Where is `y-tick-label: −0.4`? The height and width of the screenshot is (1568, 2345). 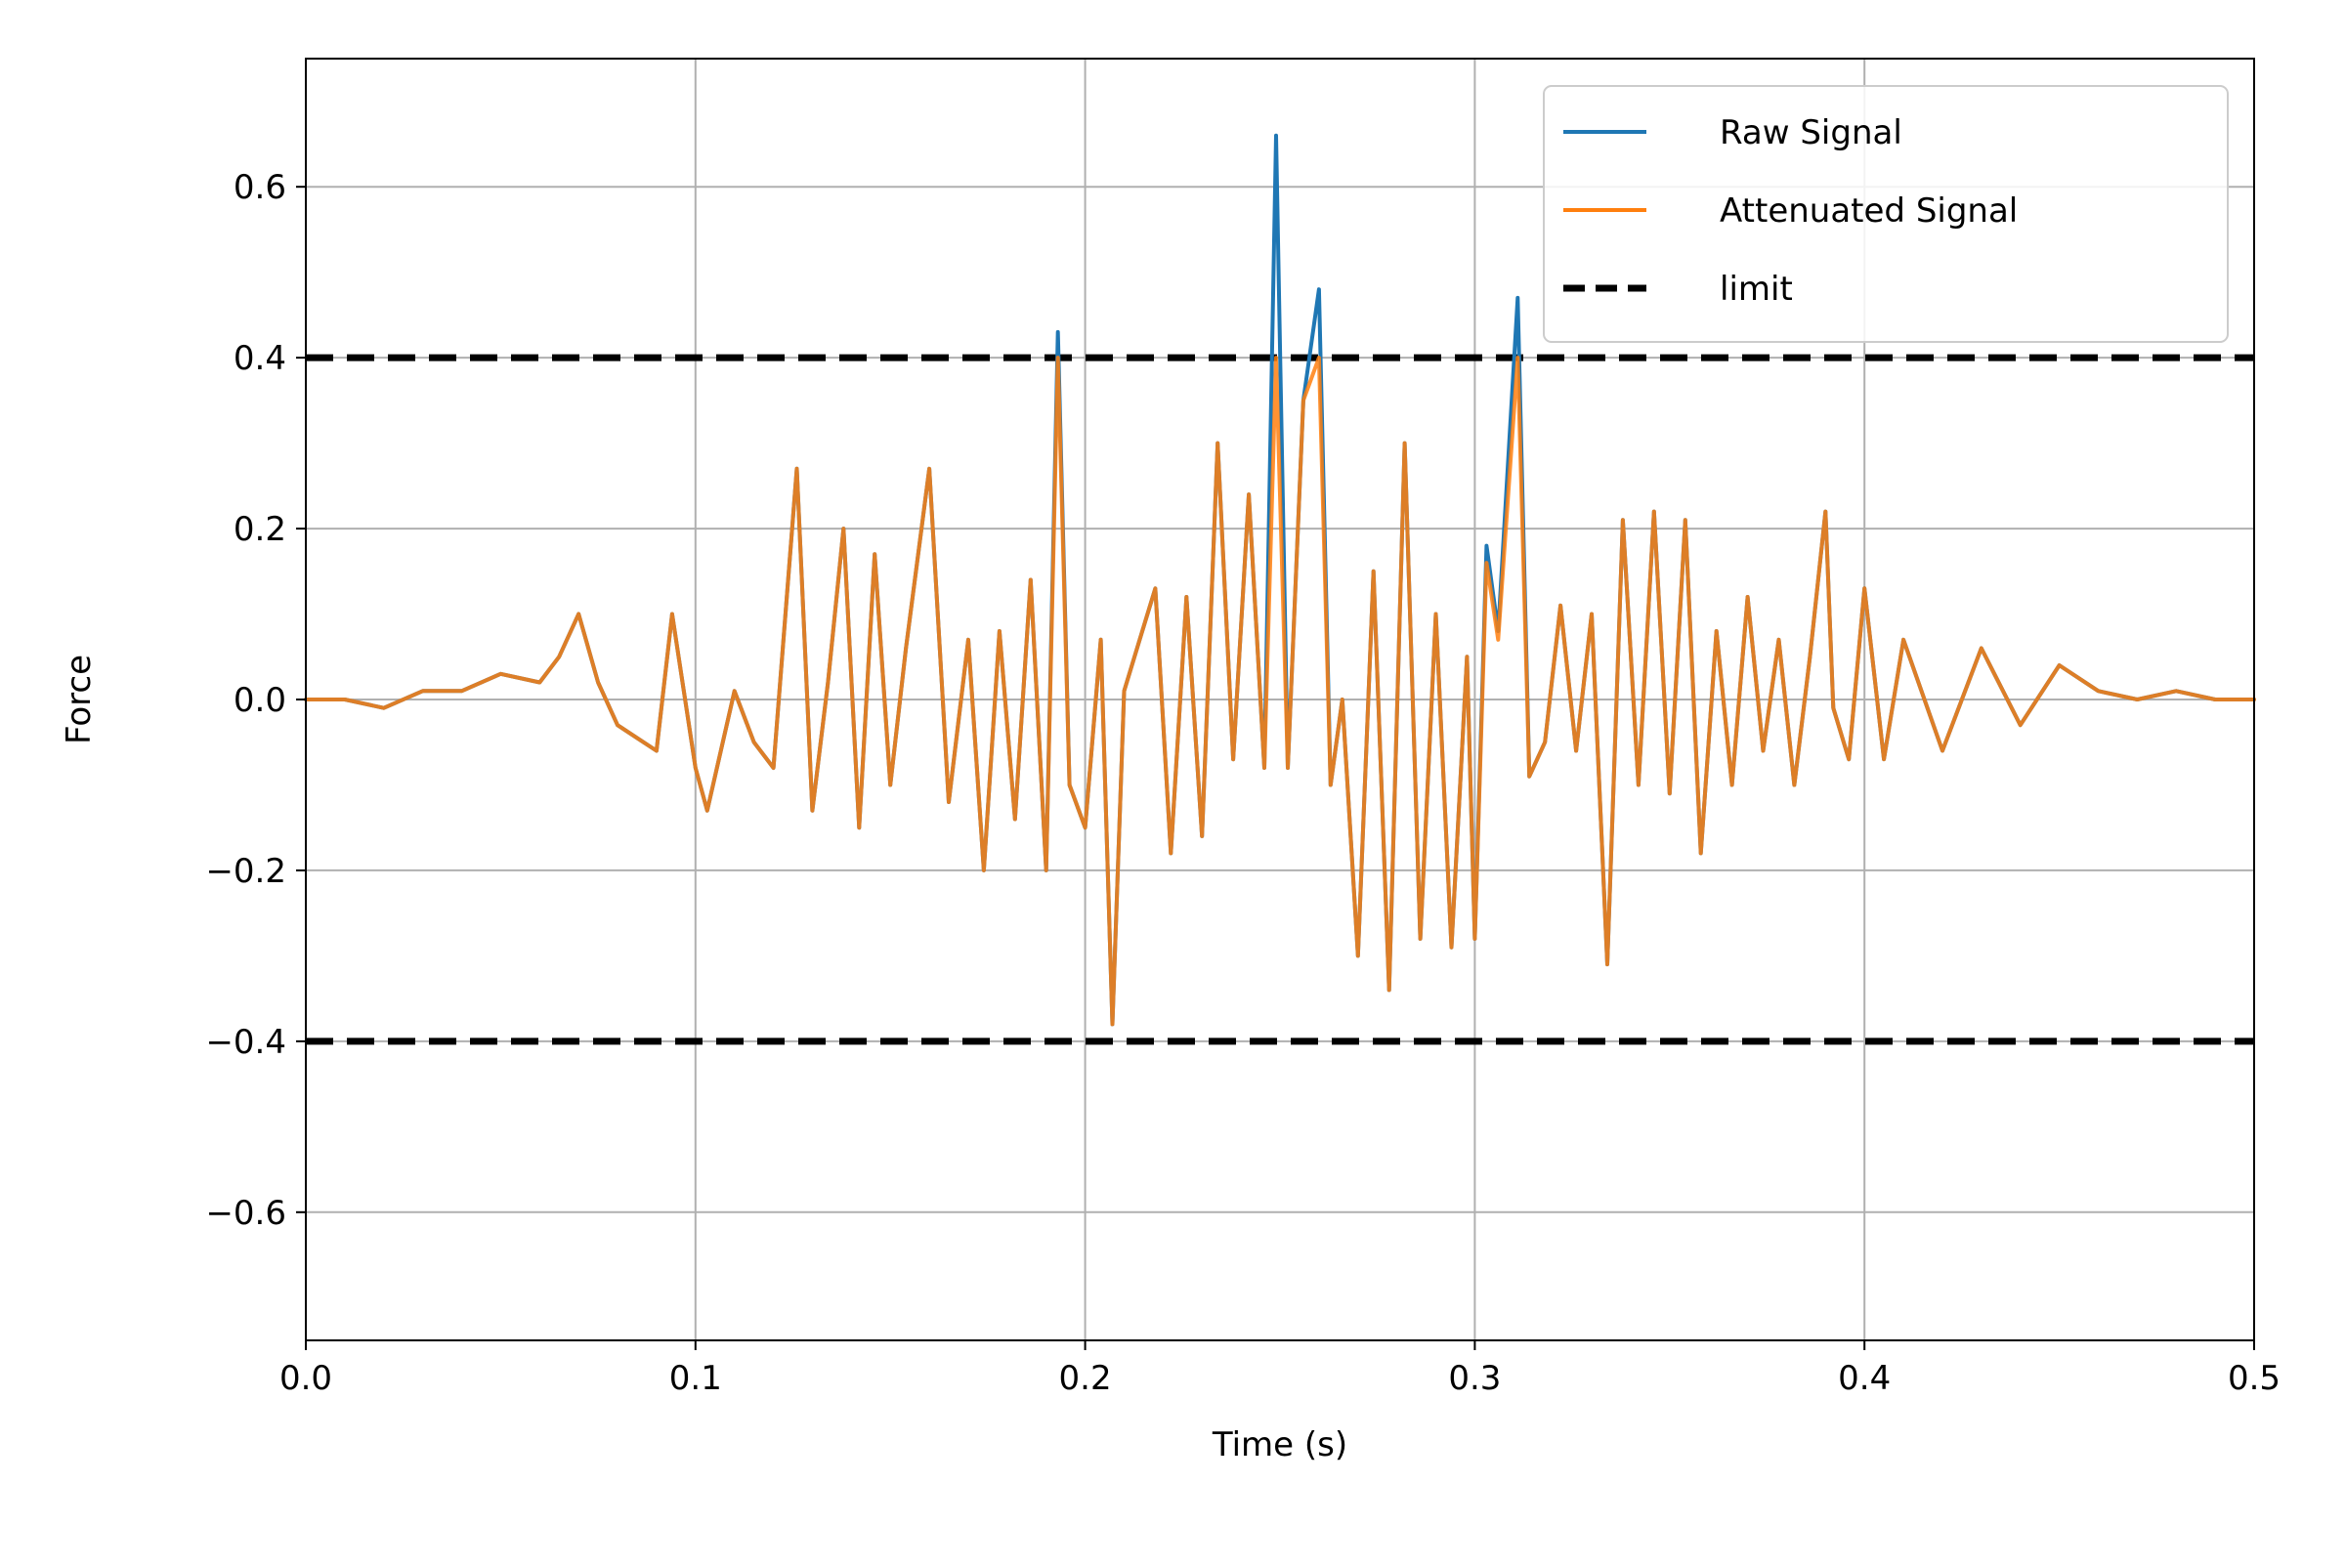 y-tick-label: −0.4 is located at coordinates (245, 1042).